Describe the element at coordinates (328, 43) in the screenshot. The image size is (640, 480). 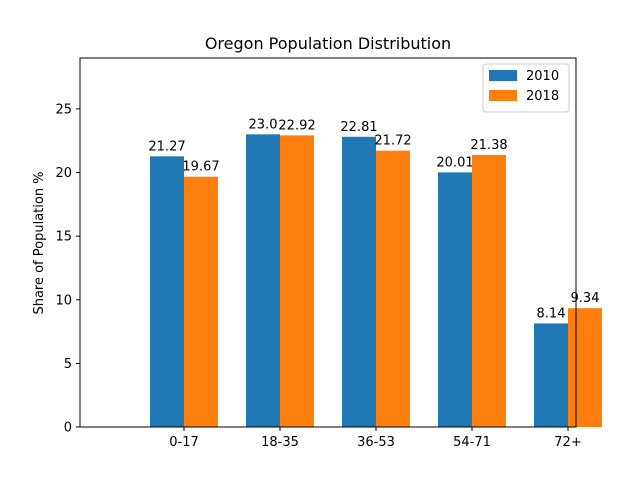
I see `chart-title: Oregon Population Distribution` at that location.